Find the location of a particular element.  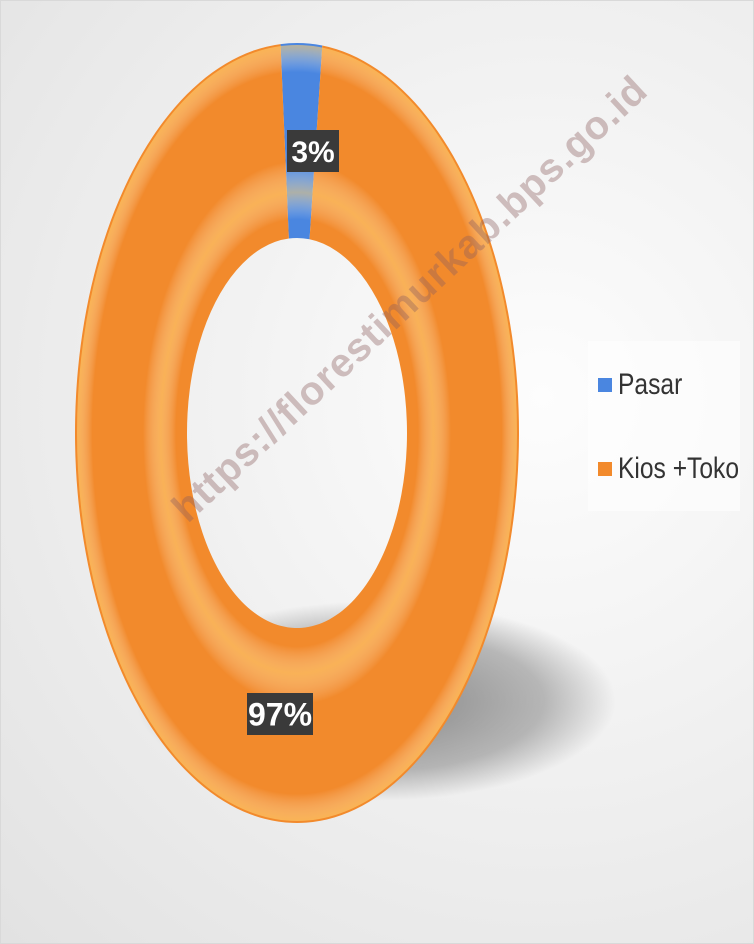

legend-swatch-kios-toko is located at coordinates (605, 469).